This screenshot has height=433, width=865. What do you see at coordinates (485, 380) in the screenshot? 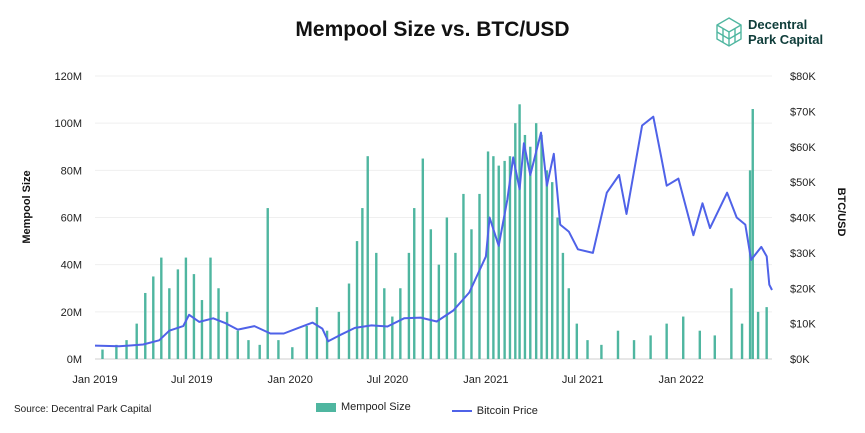
I see `x-tick-label: Jan 2021` at bounding box center [485, 380].